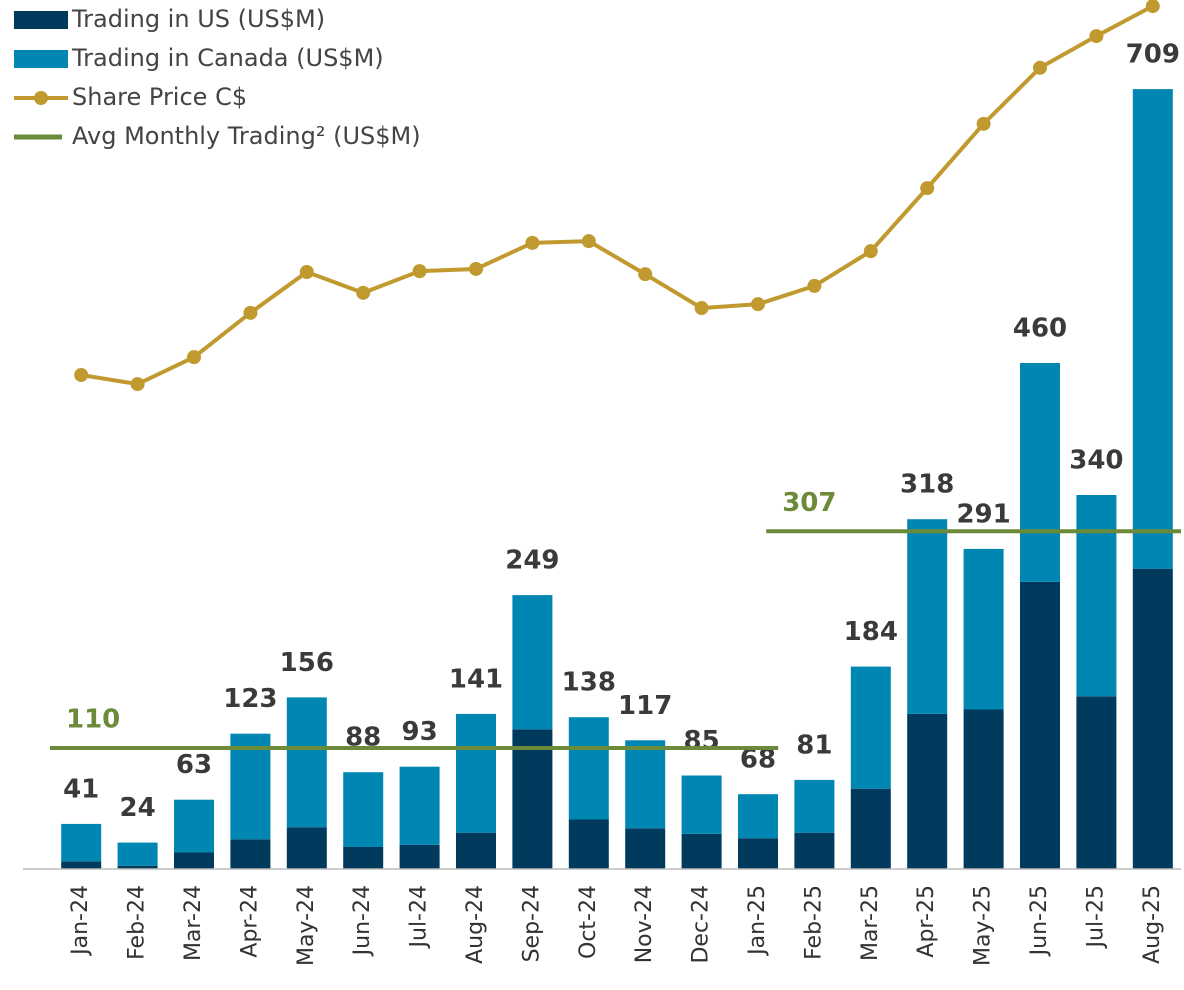 The width and height of the screenshot is (1184, 990). Describe the element at coordinates (80, 921) in the screenshot. I see `x-tick-label: Jan-24` at that location.